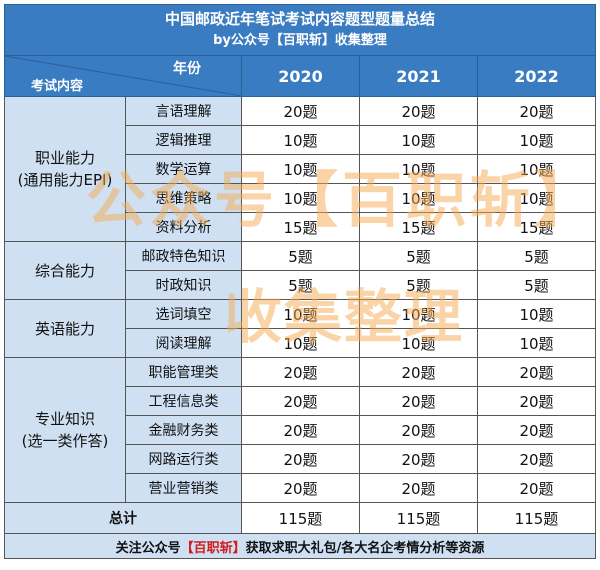 Image resolution: width=600 pixels, height=570 pixels. What do you see at coordinates (183, 488) in the screenshot?
I see `subject-cell: 营业营销类` at bounding box center [183, 488].